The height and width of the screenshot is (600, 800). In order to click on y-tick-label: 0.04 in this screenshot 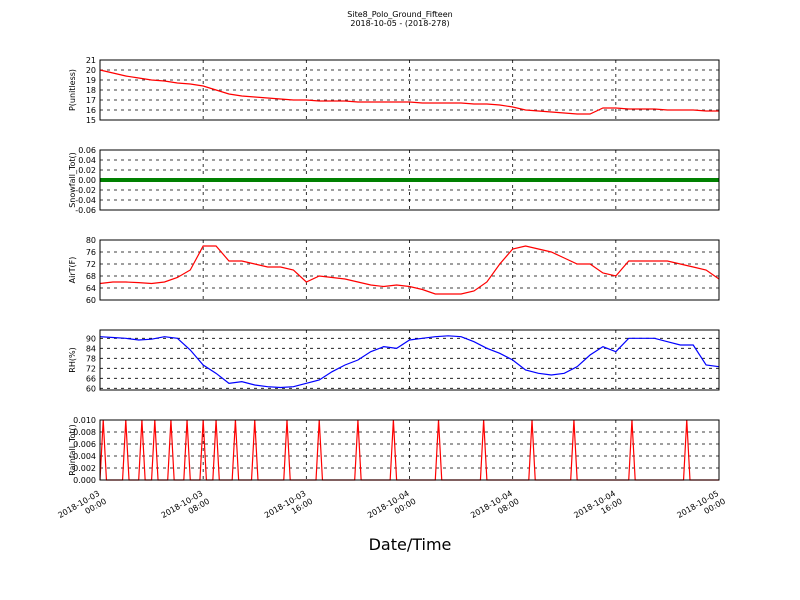, I will do `click(87, 160)`.